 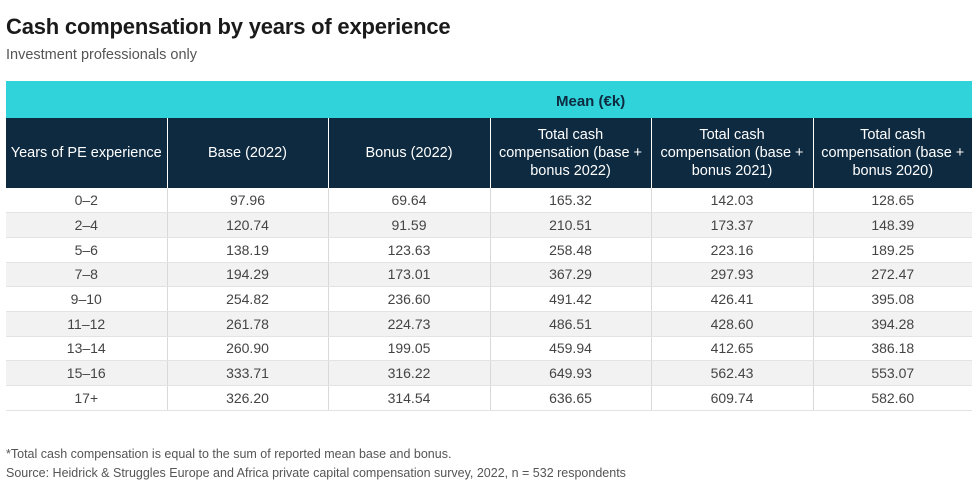 What do you see at coordinates (248, 225) in the screenshot?
I see `value-cell: 120.74` at bounding box center [248, 225].